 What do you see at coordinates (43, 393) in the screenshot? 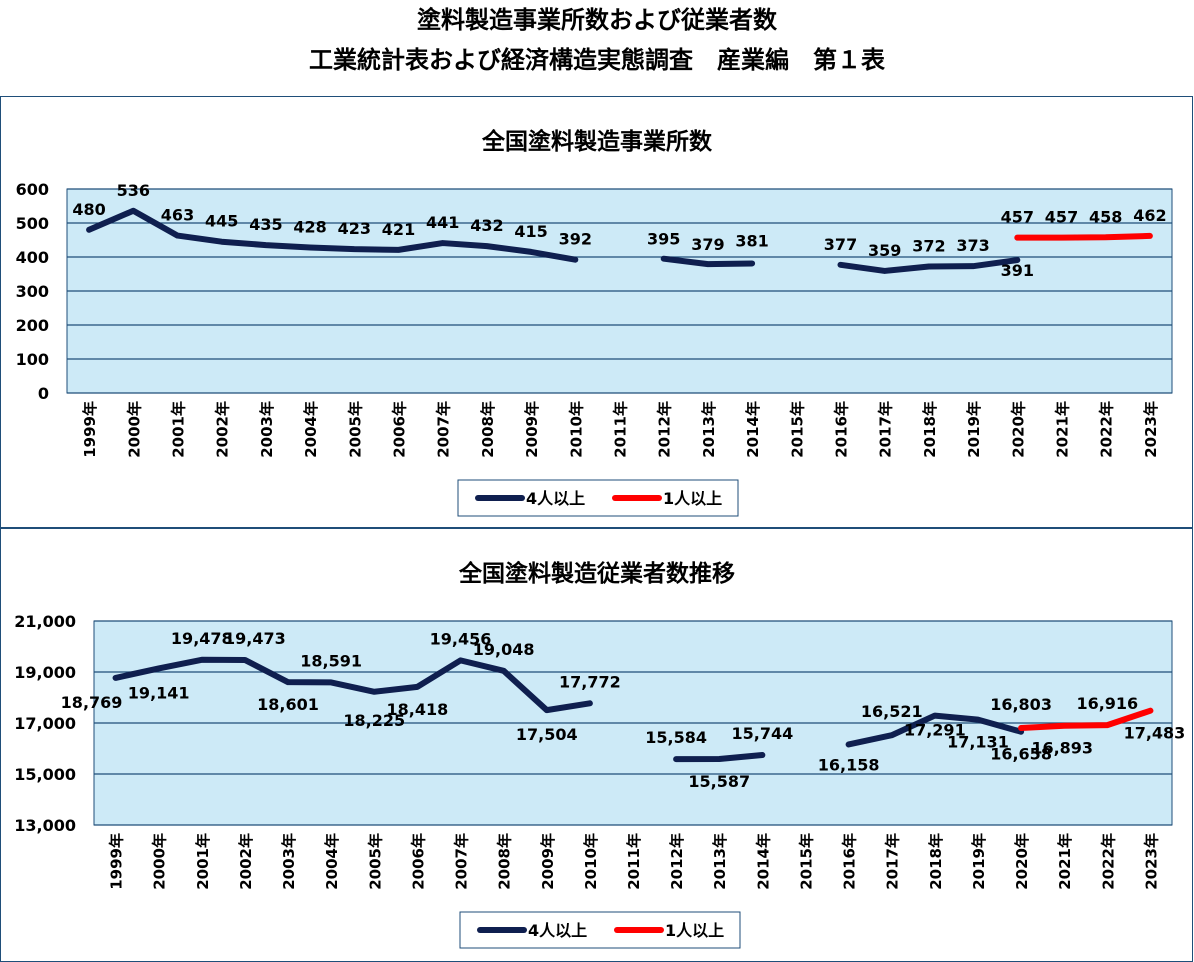
I see `y-tick-label: 0` at bounding box center [43, 393].